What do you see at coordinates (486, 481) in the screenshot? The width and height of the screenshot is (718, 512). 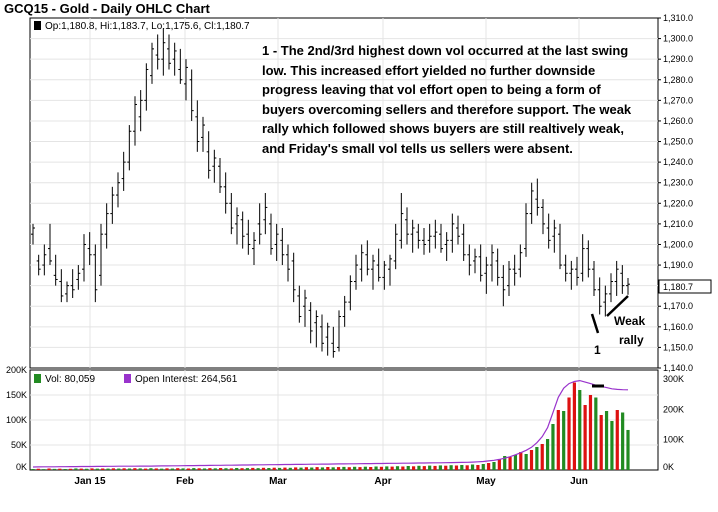 I see `x-tick-label: May` at bounding box center [486, 481].